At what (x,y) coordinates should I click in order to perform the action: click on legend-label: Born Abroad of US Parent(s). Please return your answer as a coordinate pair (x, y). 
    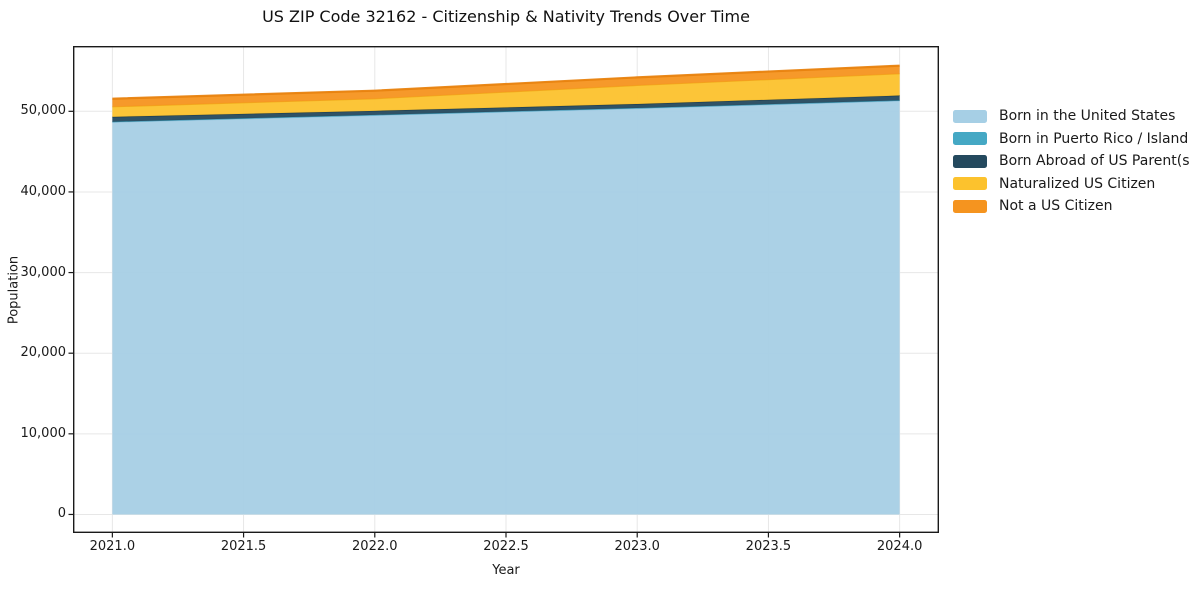
    Looking at the image, I should click on (1094, 161).